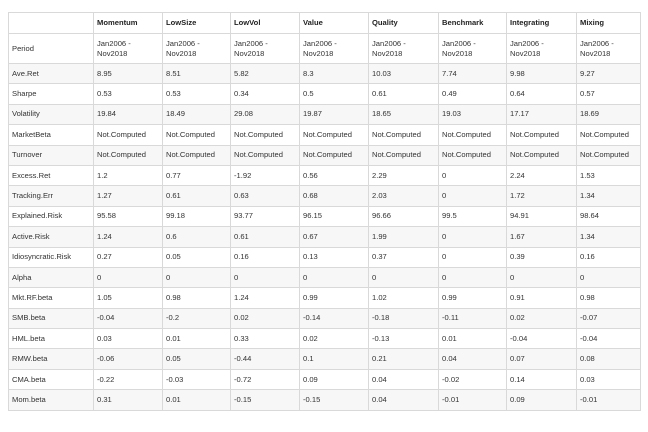  What do you see at coordinates (265, 73) in the screenshot?
I see `table-cell: 5.82` at bounding box center [265, 73].